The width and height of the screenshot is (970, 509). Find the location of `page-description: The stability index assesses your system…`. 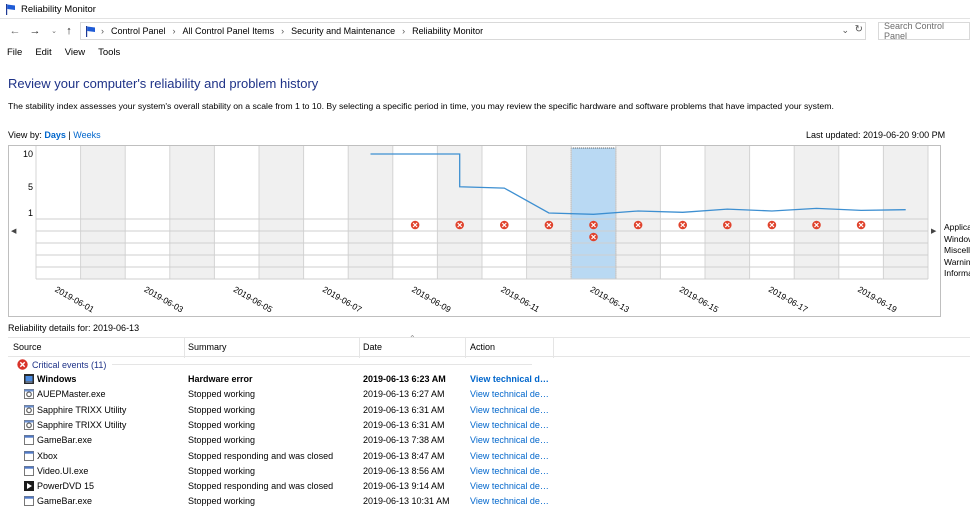

page-description: The stability index assesses your system… is located at coordinates (421, 106).